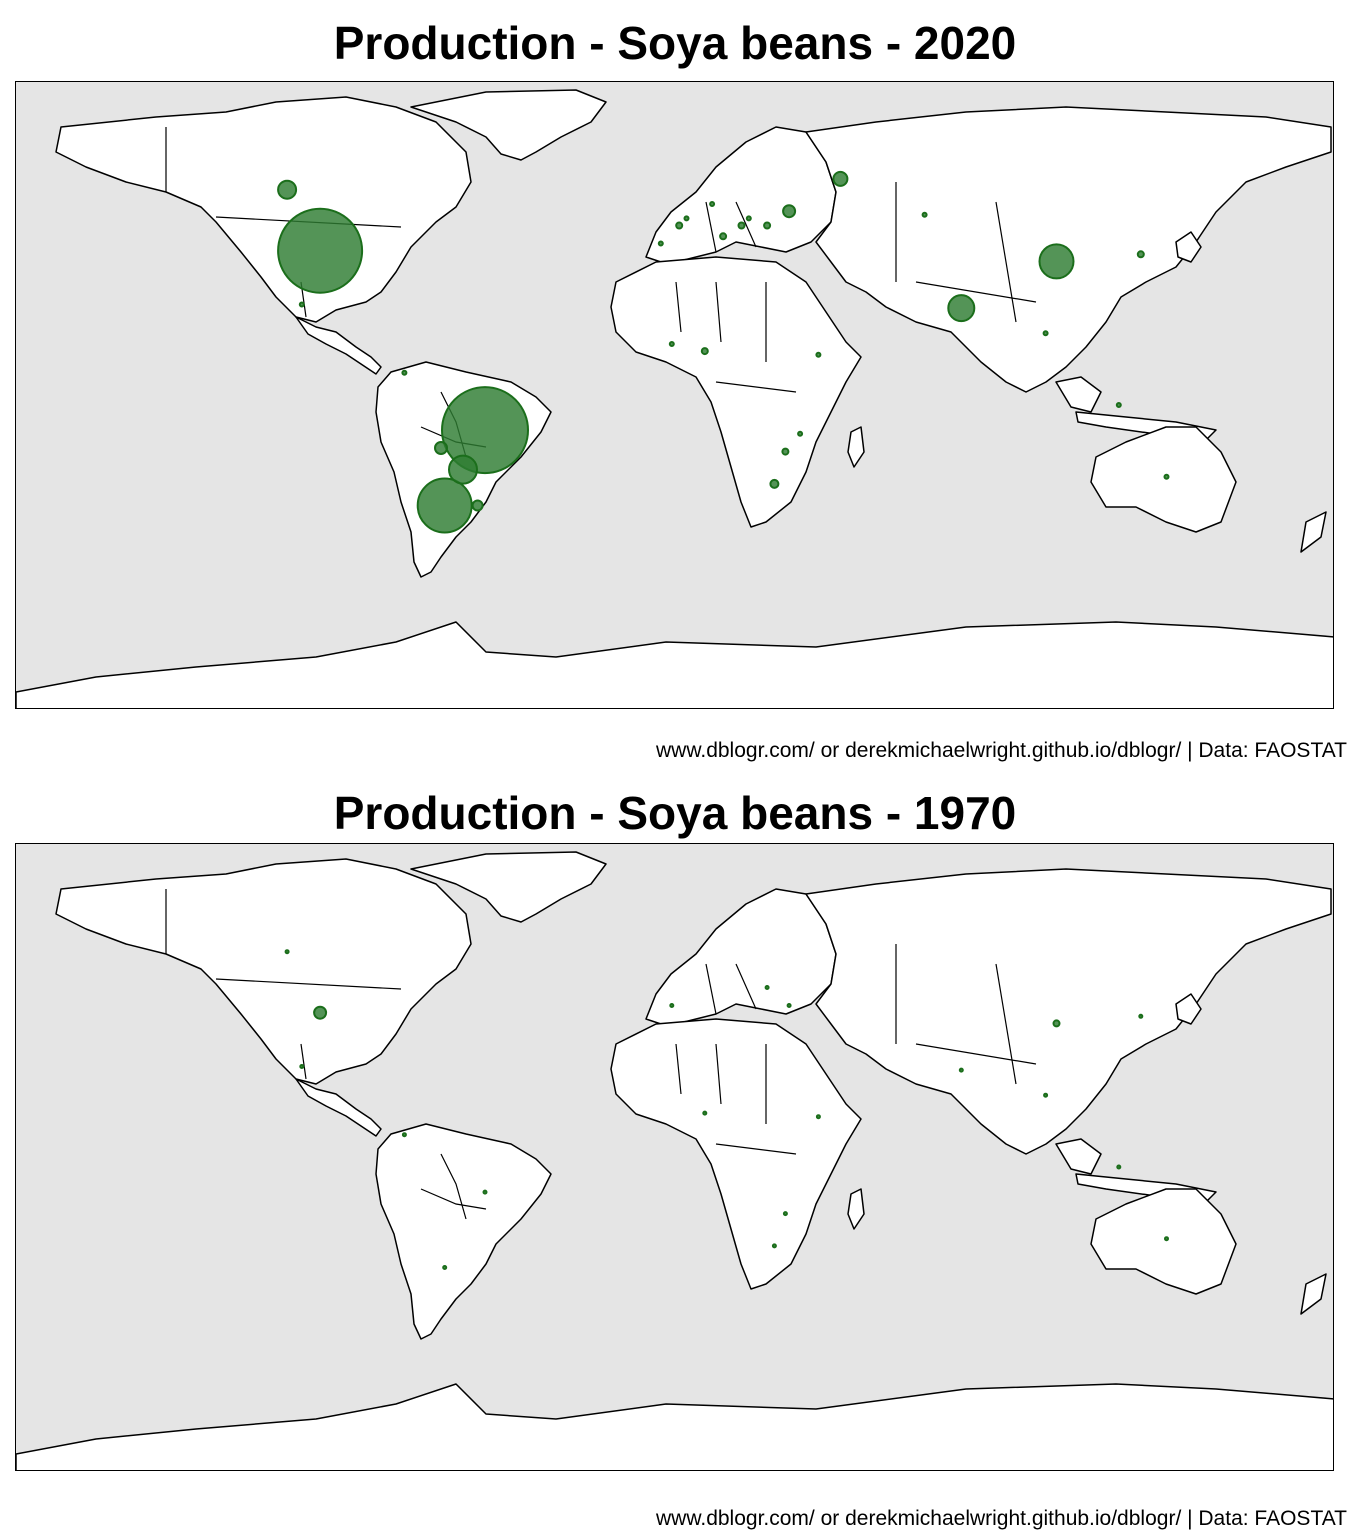 Image resolution: width=1350 pixels, height=1540 pixels. I want to click on south-america, so click(463, 1231).